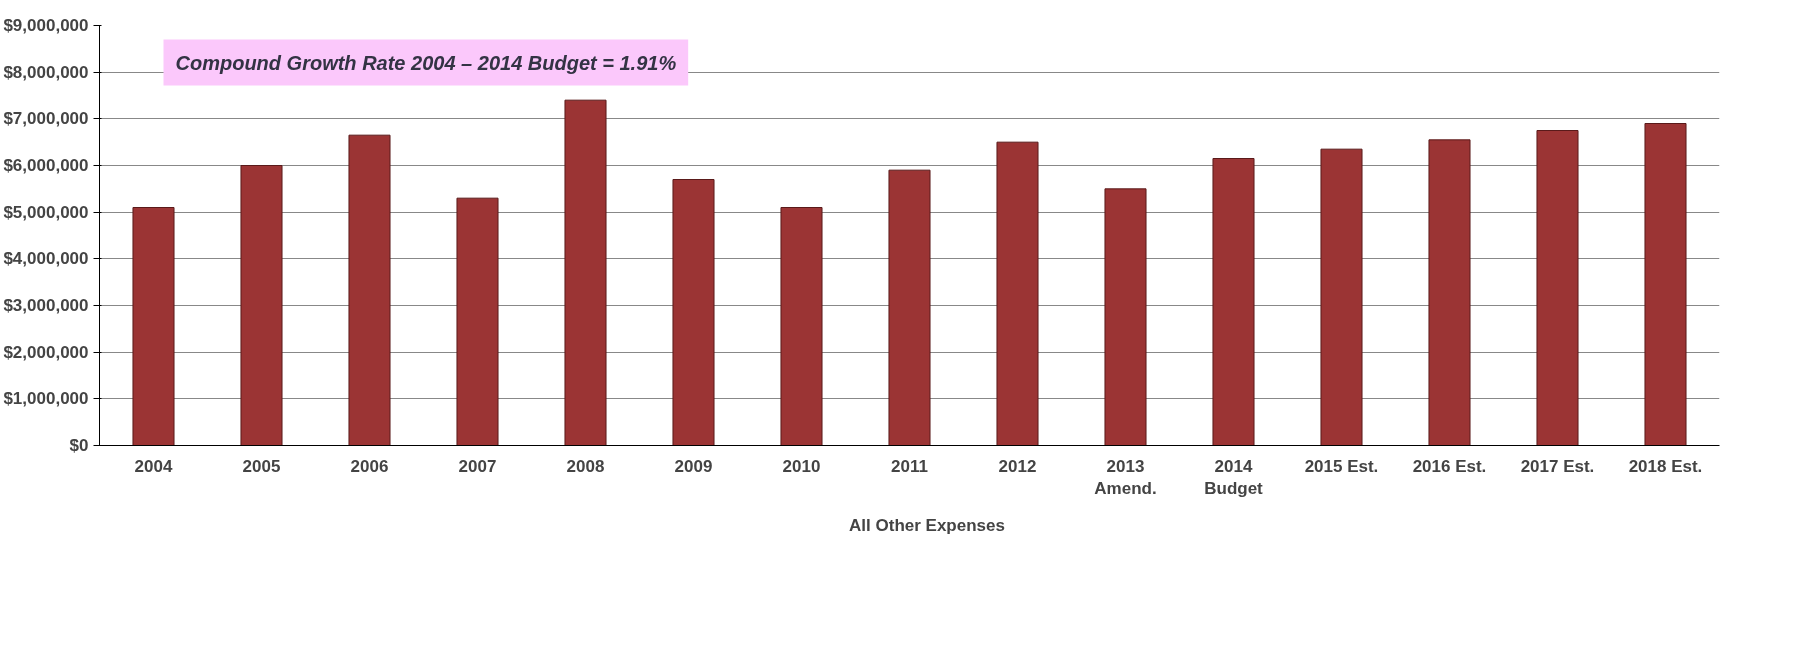 The image size is (1805, 647). What do you see at coordinates (1665, 466) in the screenshot?
I see `x-tick-label: 2018 Est.` at bounding box center [1665, 466].